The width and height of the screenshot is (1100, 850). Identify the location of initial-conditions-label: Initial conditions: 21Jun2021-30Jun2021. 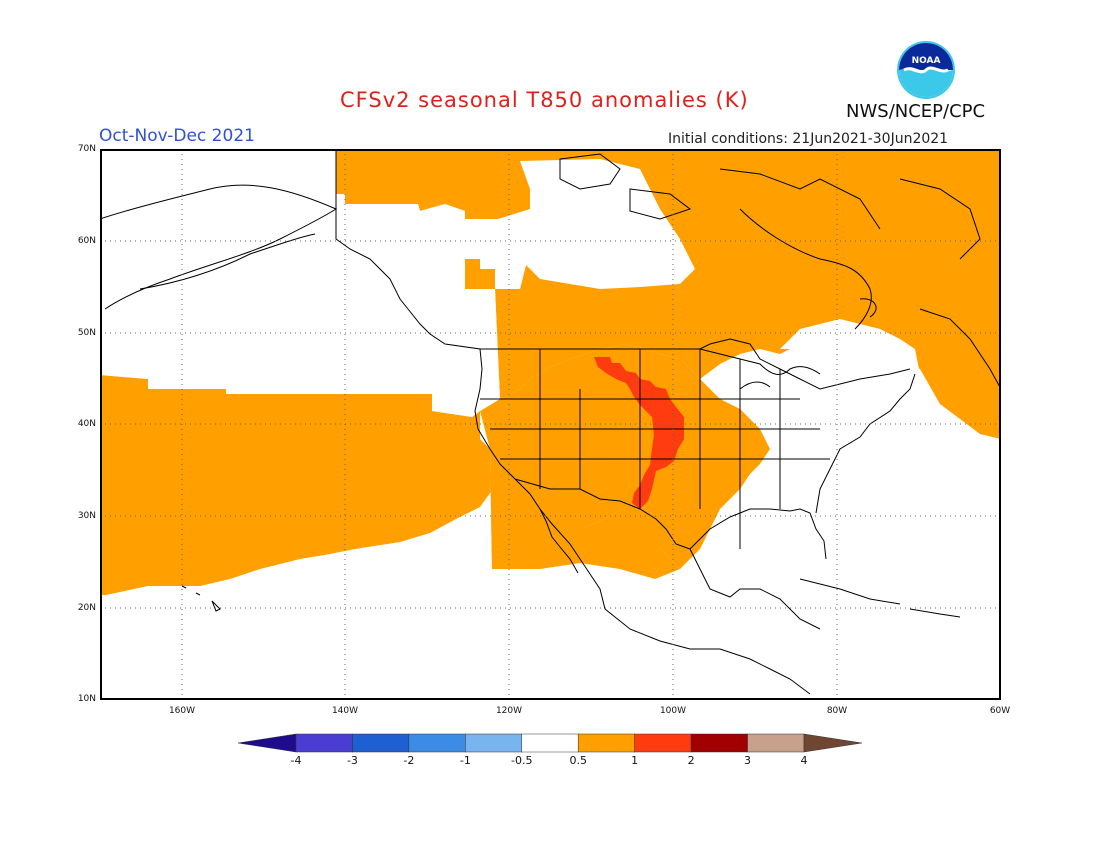
(808, 139).